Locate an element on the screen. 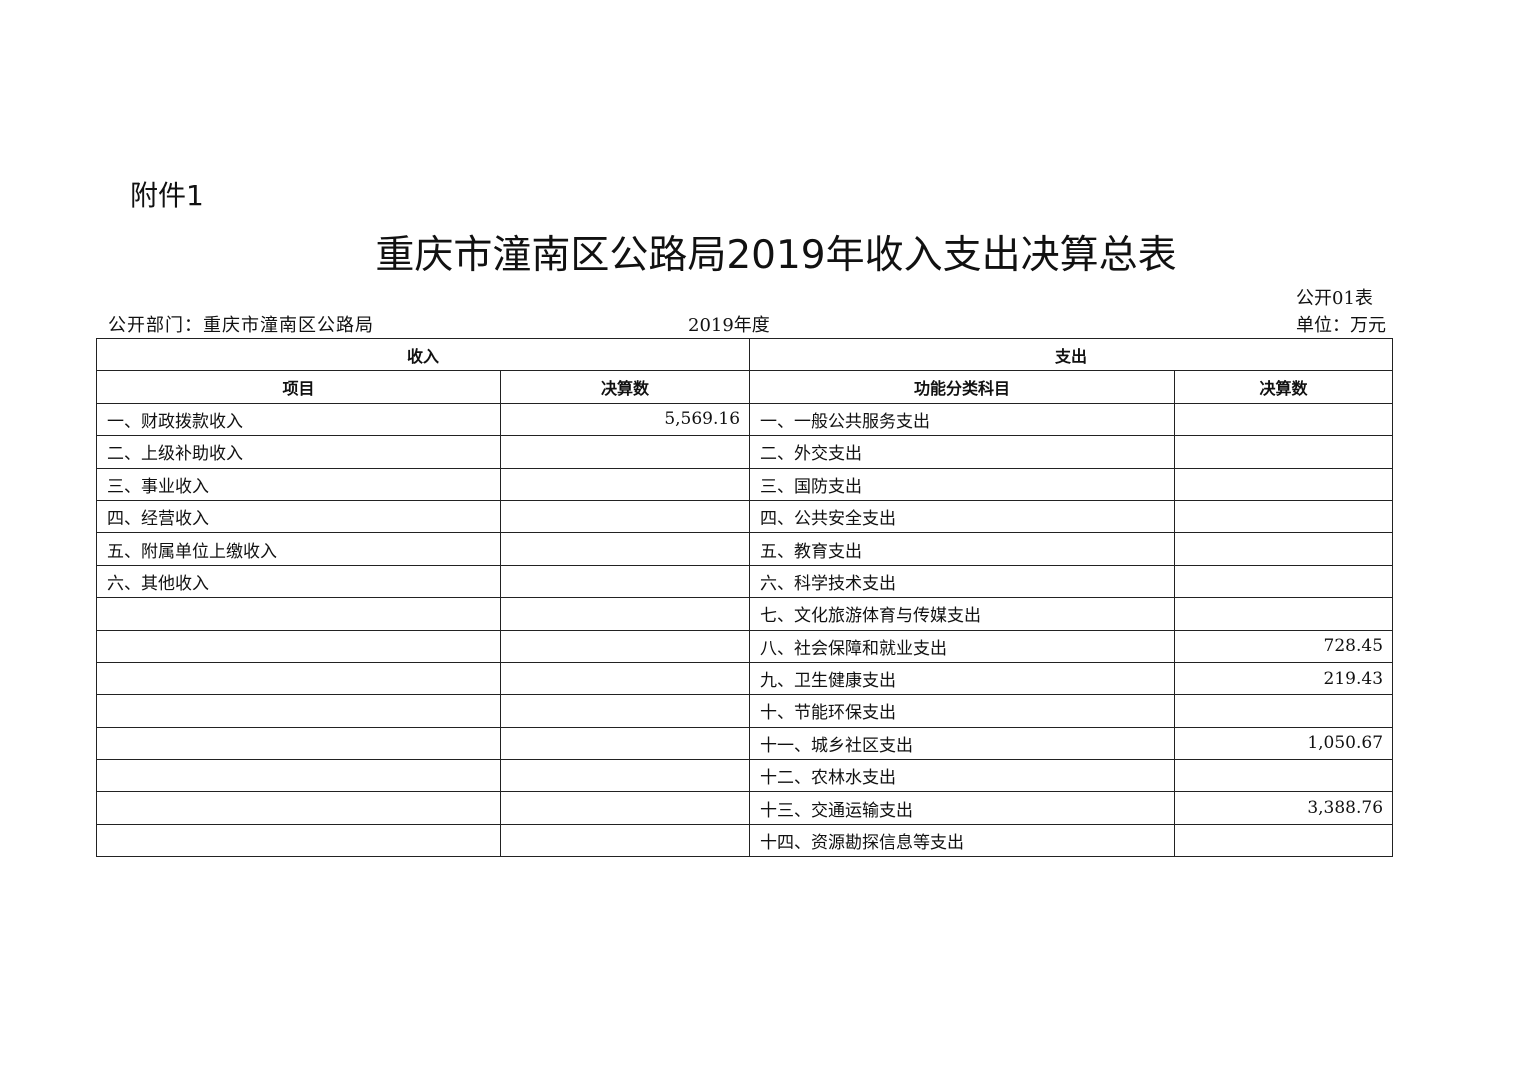  table-row: 一、财政拨款收入 5,569.16 一、一般公共服务支出 is located at coordinates (745, 419).